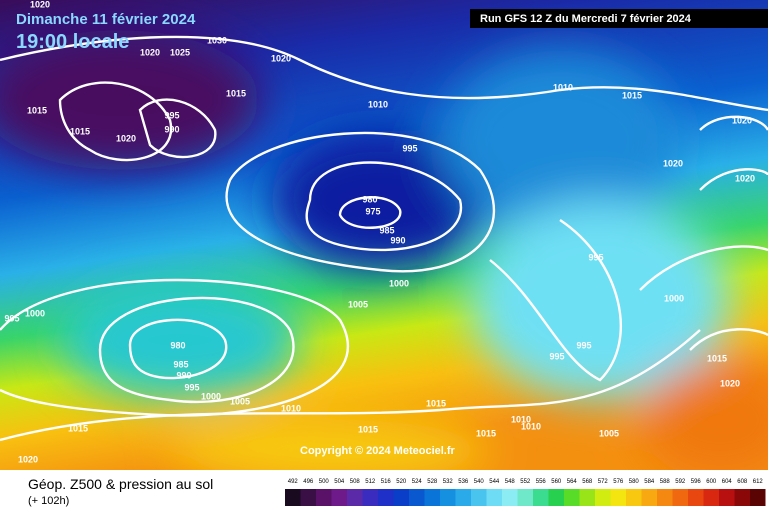  Describe the element at coordinates (649, 482) in the screenshot. I see `scale-label: 584` at that location.